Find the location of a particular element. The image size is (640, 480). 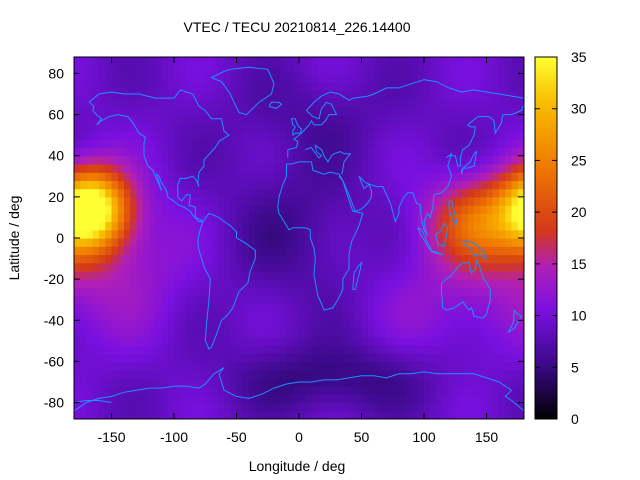

y-tick-label: -60 is located at coordinates (54, 361).